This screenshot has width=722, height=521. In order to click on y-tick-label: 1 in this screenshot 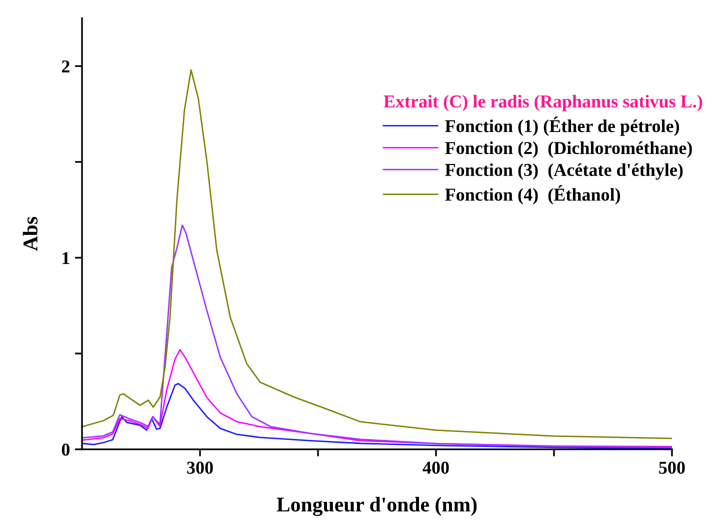, I will do `click(66, 258)`.